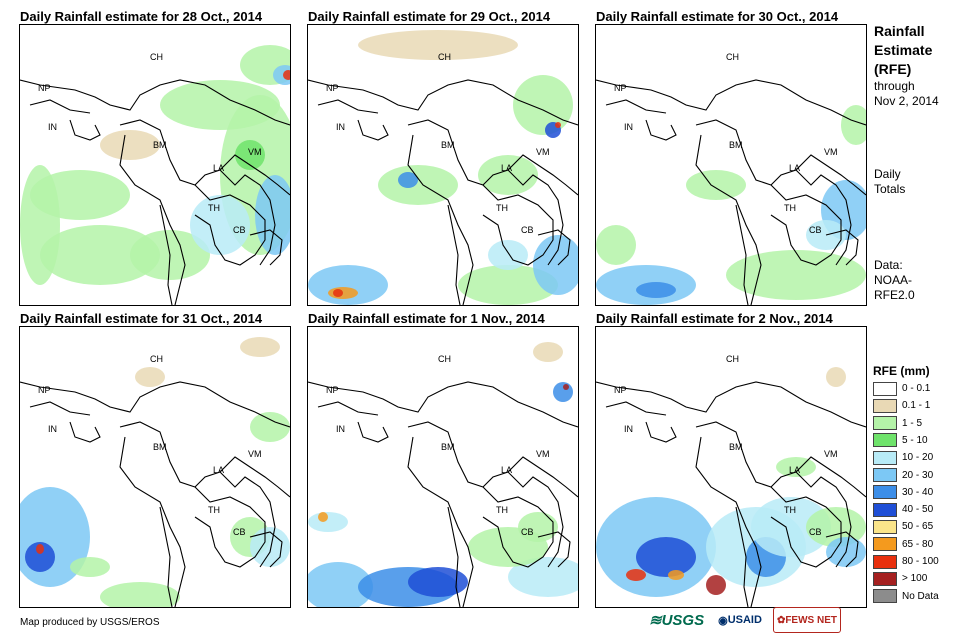 The image size is (967, 639). I want to click on legend-item: 0.1 - 1, so click(901, 405).